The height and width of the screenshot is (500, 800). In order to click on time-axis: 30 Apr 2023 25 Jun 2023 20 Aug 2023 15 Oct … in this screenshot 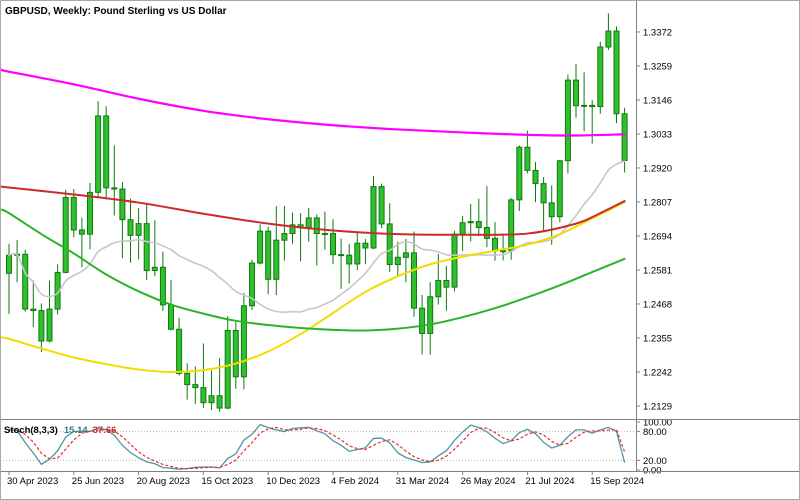, I will do `click(325, 479)`.